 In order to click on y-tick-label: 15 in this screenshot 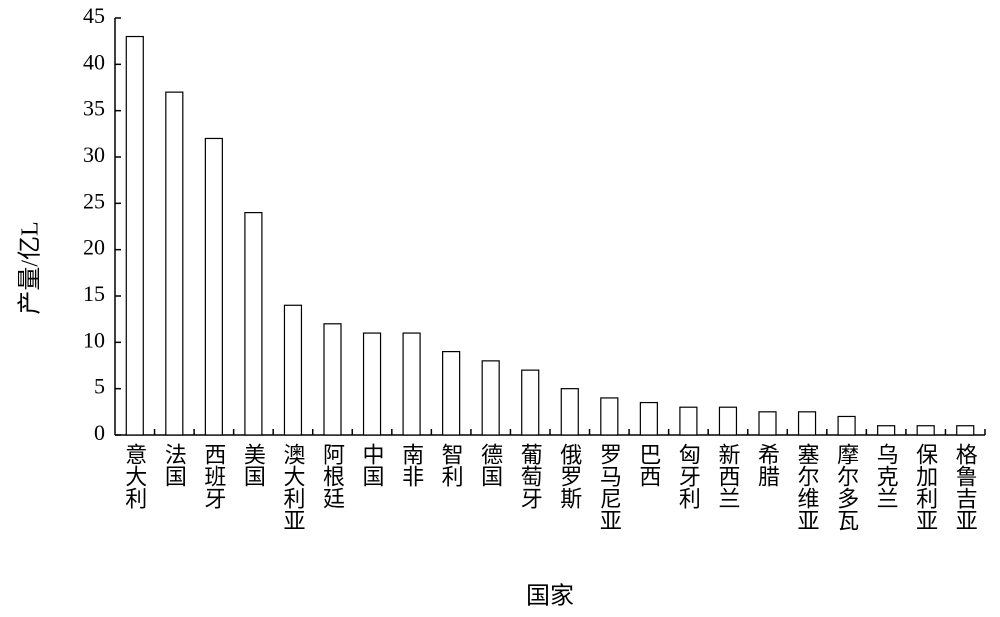, I will do `click(94, 293)`.